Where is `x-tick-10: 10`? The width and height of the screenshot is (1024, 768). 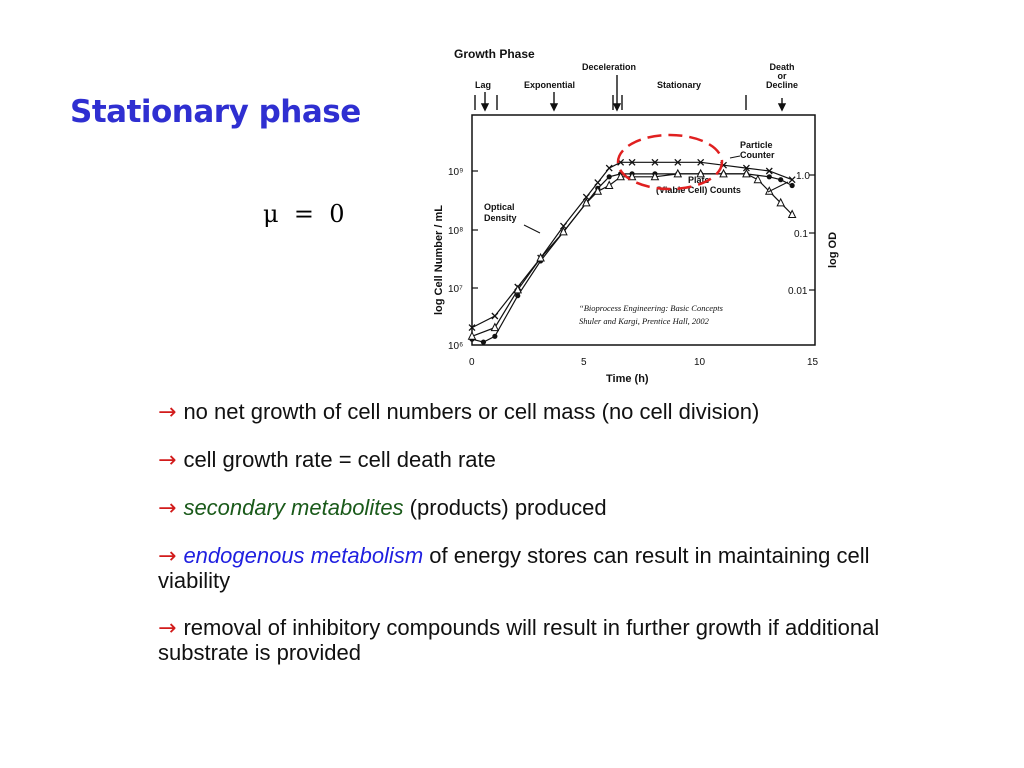
x-tick-10: 10 is located at coordinates (700, 362).